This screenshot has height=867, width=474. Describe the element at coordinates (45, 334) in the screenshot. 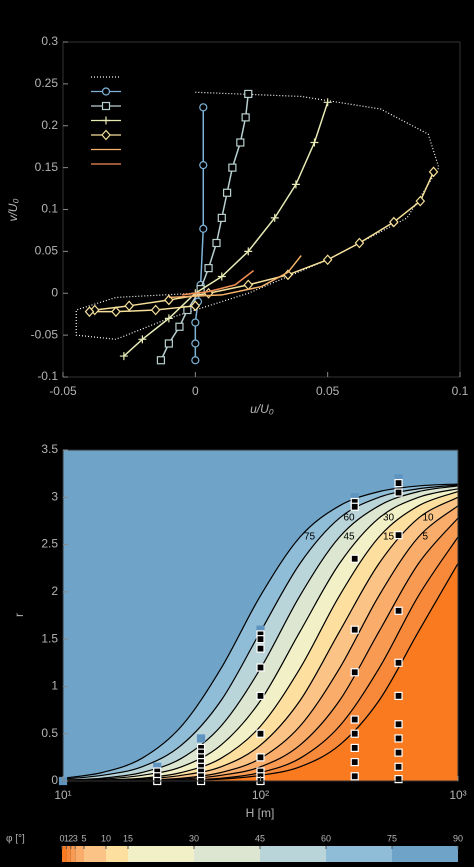

I see `y-tick-label: -0.05` at that location.